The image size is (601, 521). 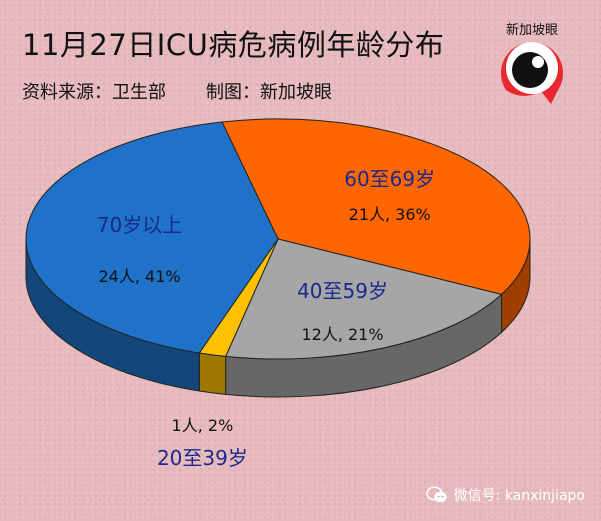 I want to click on slice-value-0: 21人, 36%, so click(x=390, y=214).